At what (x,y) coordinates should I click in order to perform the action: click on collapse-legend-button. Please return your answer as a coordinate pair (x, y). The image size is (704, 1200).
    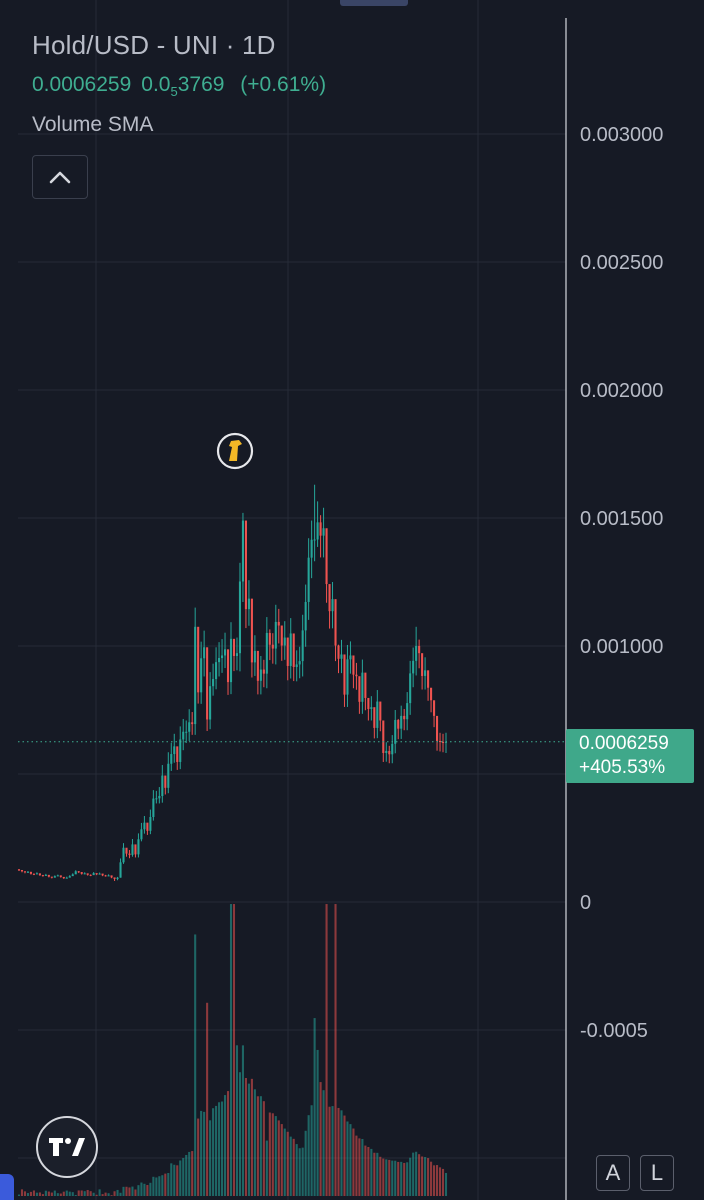
    Looking at the image, I should click on (60, 177).